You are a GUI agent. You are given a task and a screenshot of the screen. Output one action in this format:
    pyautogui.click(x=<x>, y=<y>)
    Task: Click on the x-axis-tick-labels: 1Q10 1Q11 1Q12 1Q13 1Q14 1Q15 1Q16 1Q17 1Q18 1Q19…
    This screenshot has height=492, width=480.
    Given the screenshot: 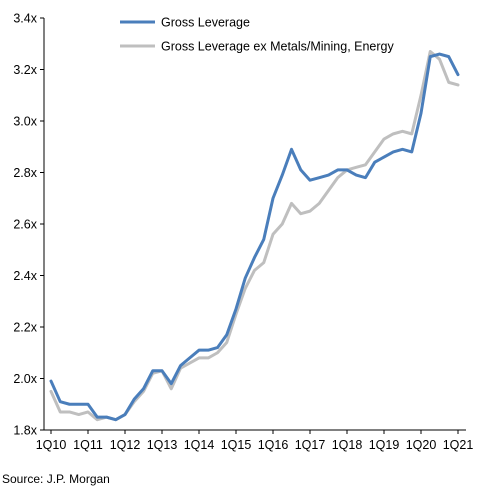 What is the action you would take?
    pyautogui.click(x=255, y=445)
    